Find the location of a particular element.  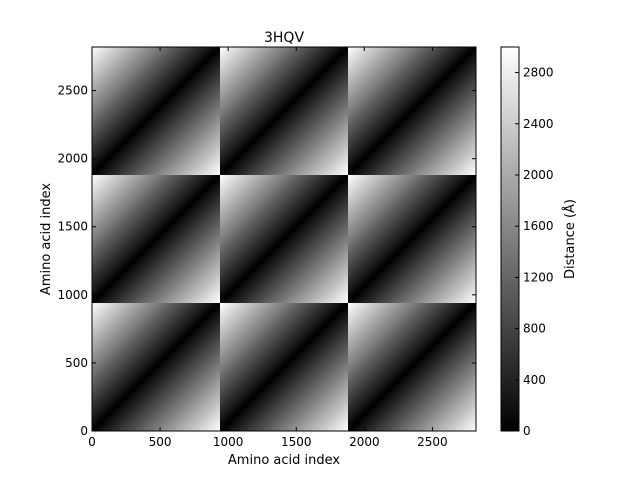

colorbar-tick-label: 400 is located at coordinates (534, 380).